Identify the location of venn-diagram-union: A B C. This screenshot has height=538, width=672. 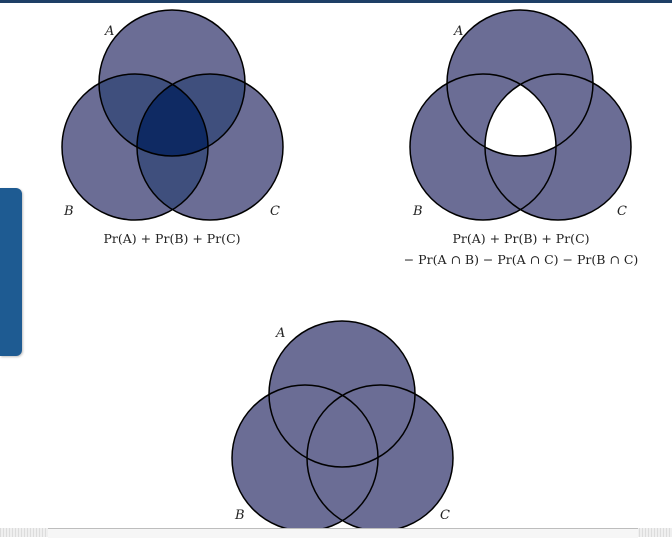
(342, 426).